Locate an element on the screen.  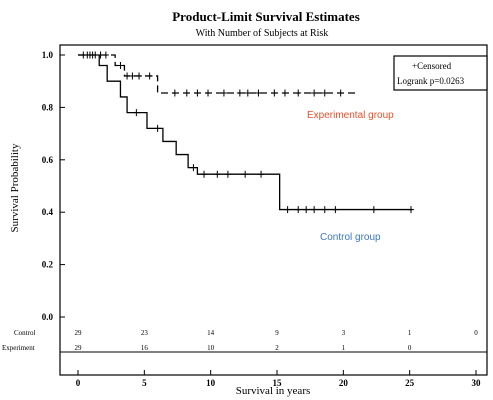
series-experimental is located at coordinates (217, 74).